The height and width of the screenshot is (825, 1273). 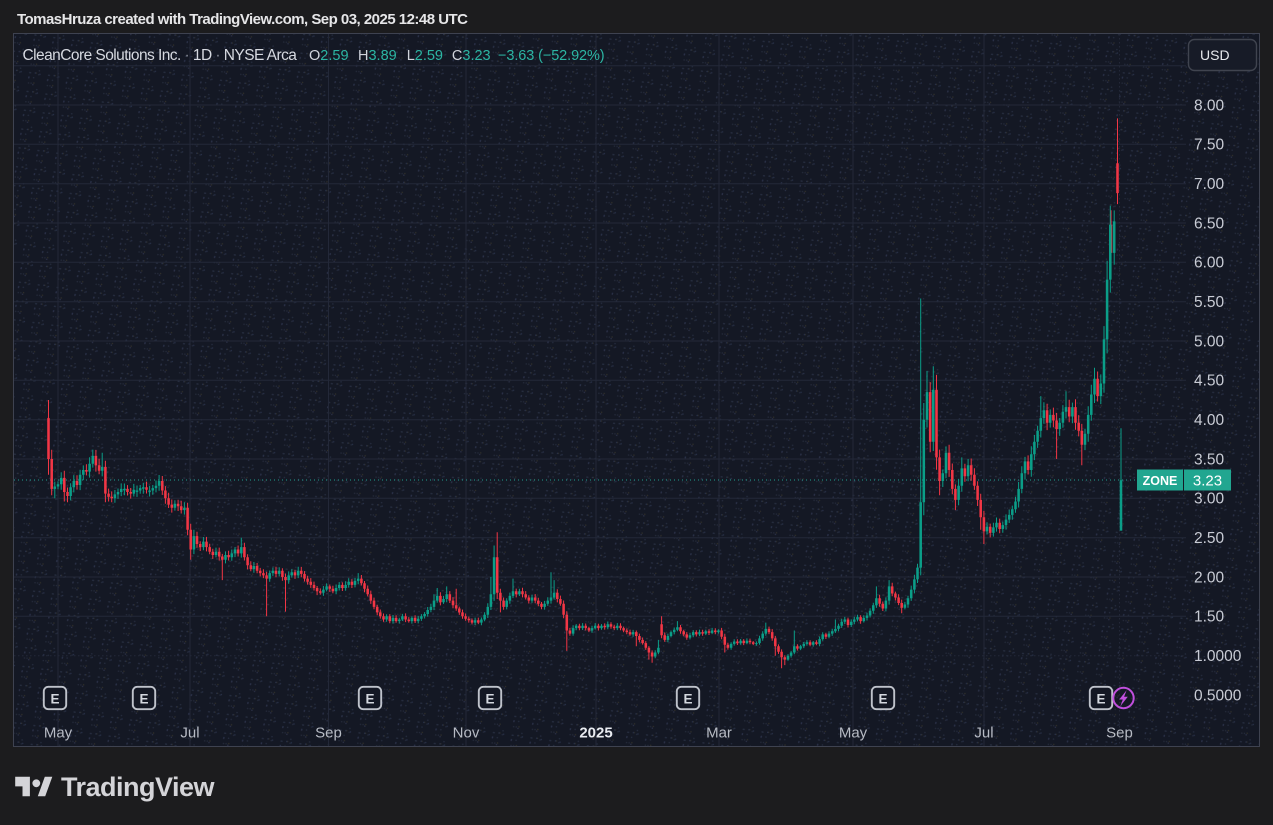 What do you see at coordinates (1209, 105) in the screenshot?
I see `svg-text: 8.00` at bounding box center [1209, 105].